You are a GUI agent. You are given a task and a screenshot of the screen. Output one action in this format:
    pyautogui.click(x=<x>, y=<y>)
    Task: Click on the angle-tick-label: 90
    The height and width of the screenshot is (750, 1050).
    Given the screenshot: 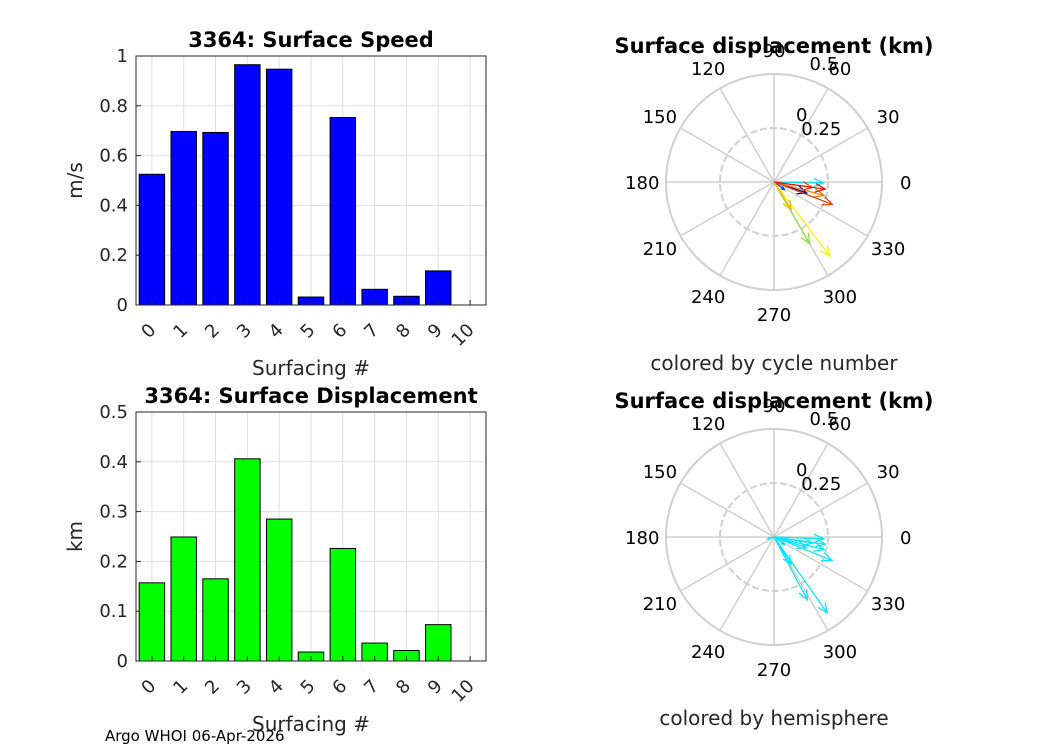 What is the action you would take?
    pyautogui.click(x=774, y=406)
    